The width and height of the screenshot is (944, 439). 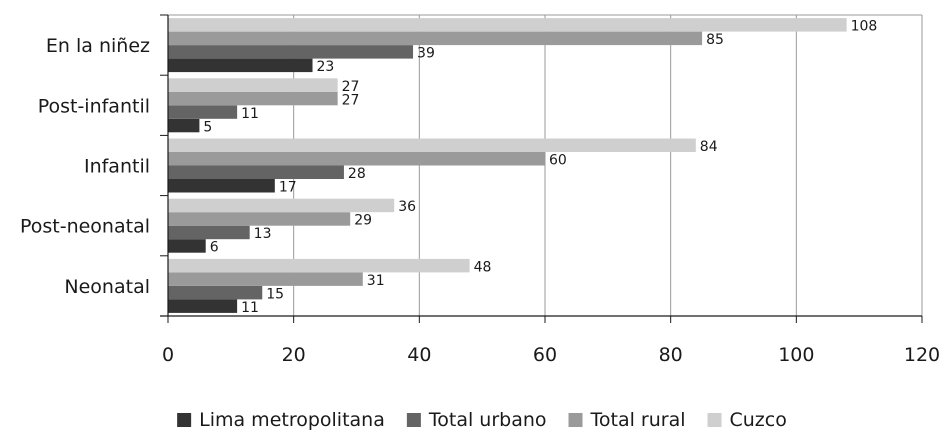 I want to click on data-label: 6, so click(x=214, y=248).